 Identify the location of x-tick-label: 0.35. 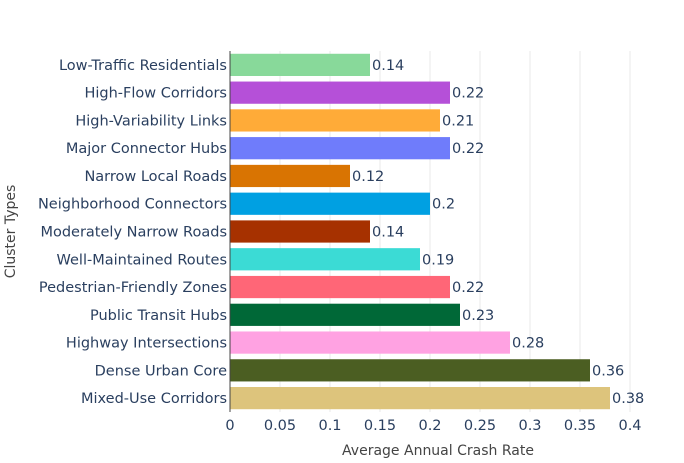
(580, 426).